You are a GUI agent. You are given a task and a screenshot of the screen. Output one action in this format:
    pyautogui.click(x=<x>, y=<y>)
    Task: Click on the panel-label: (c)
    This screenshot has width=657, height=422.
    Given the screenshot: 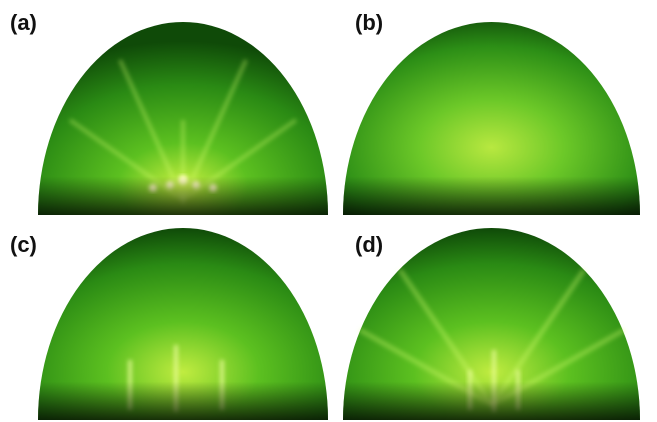 What is the action you would take?
    pyautogui.click(x=23, y=244)
    